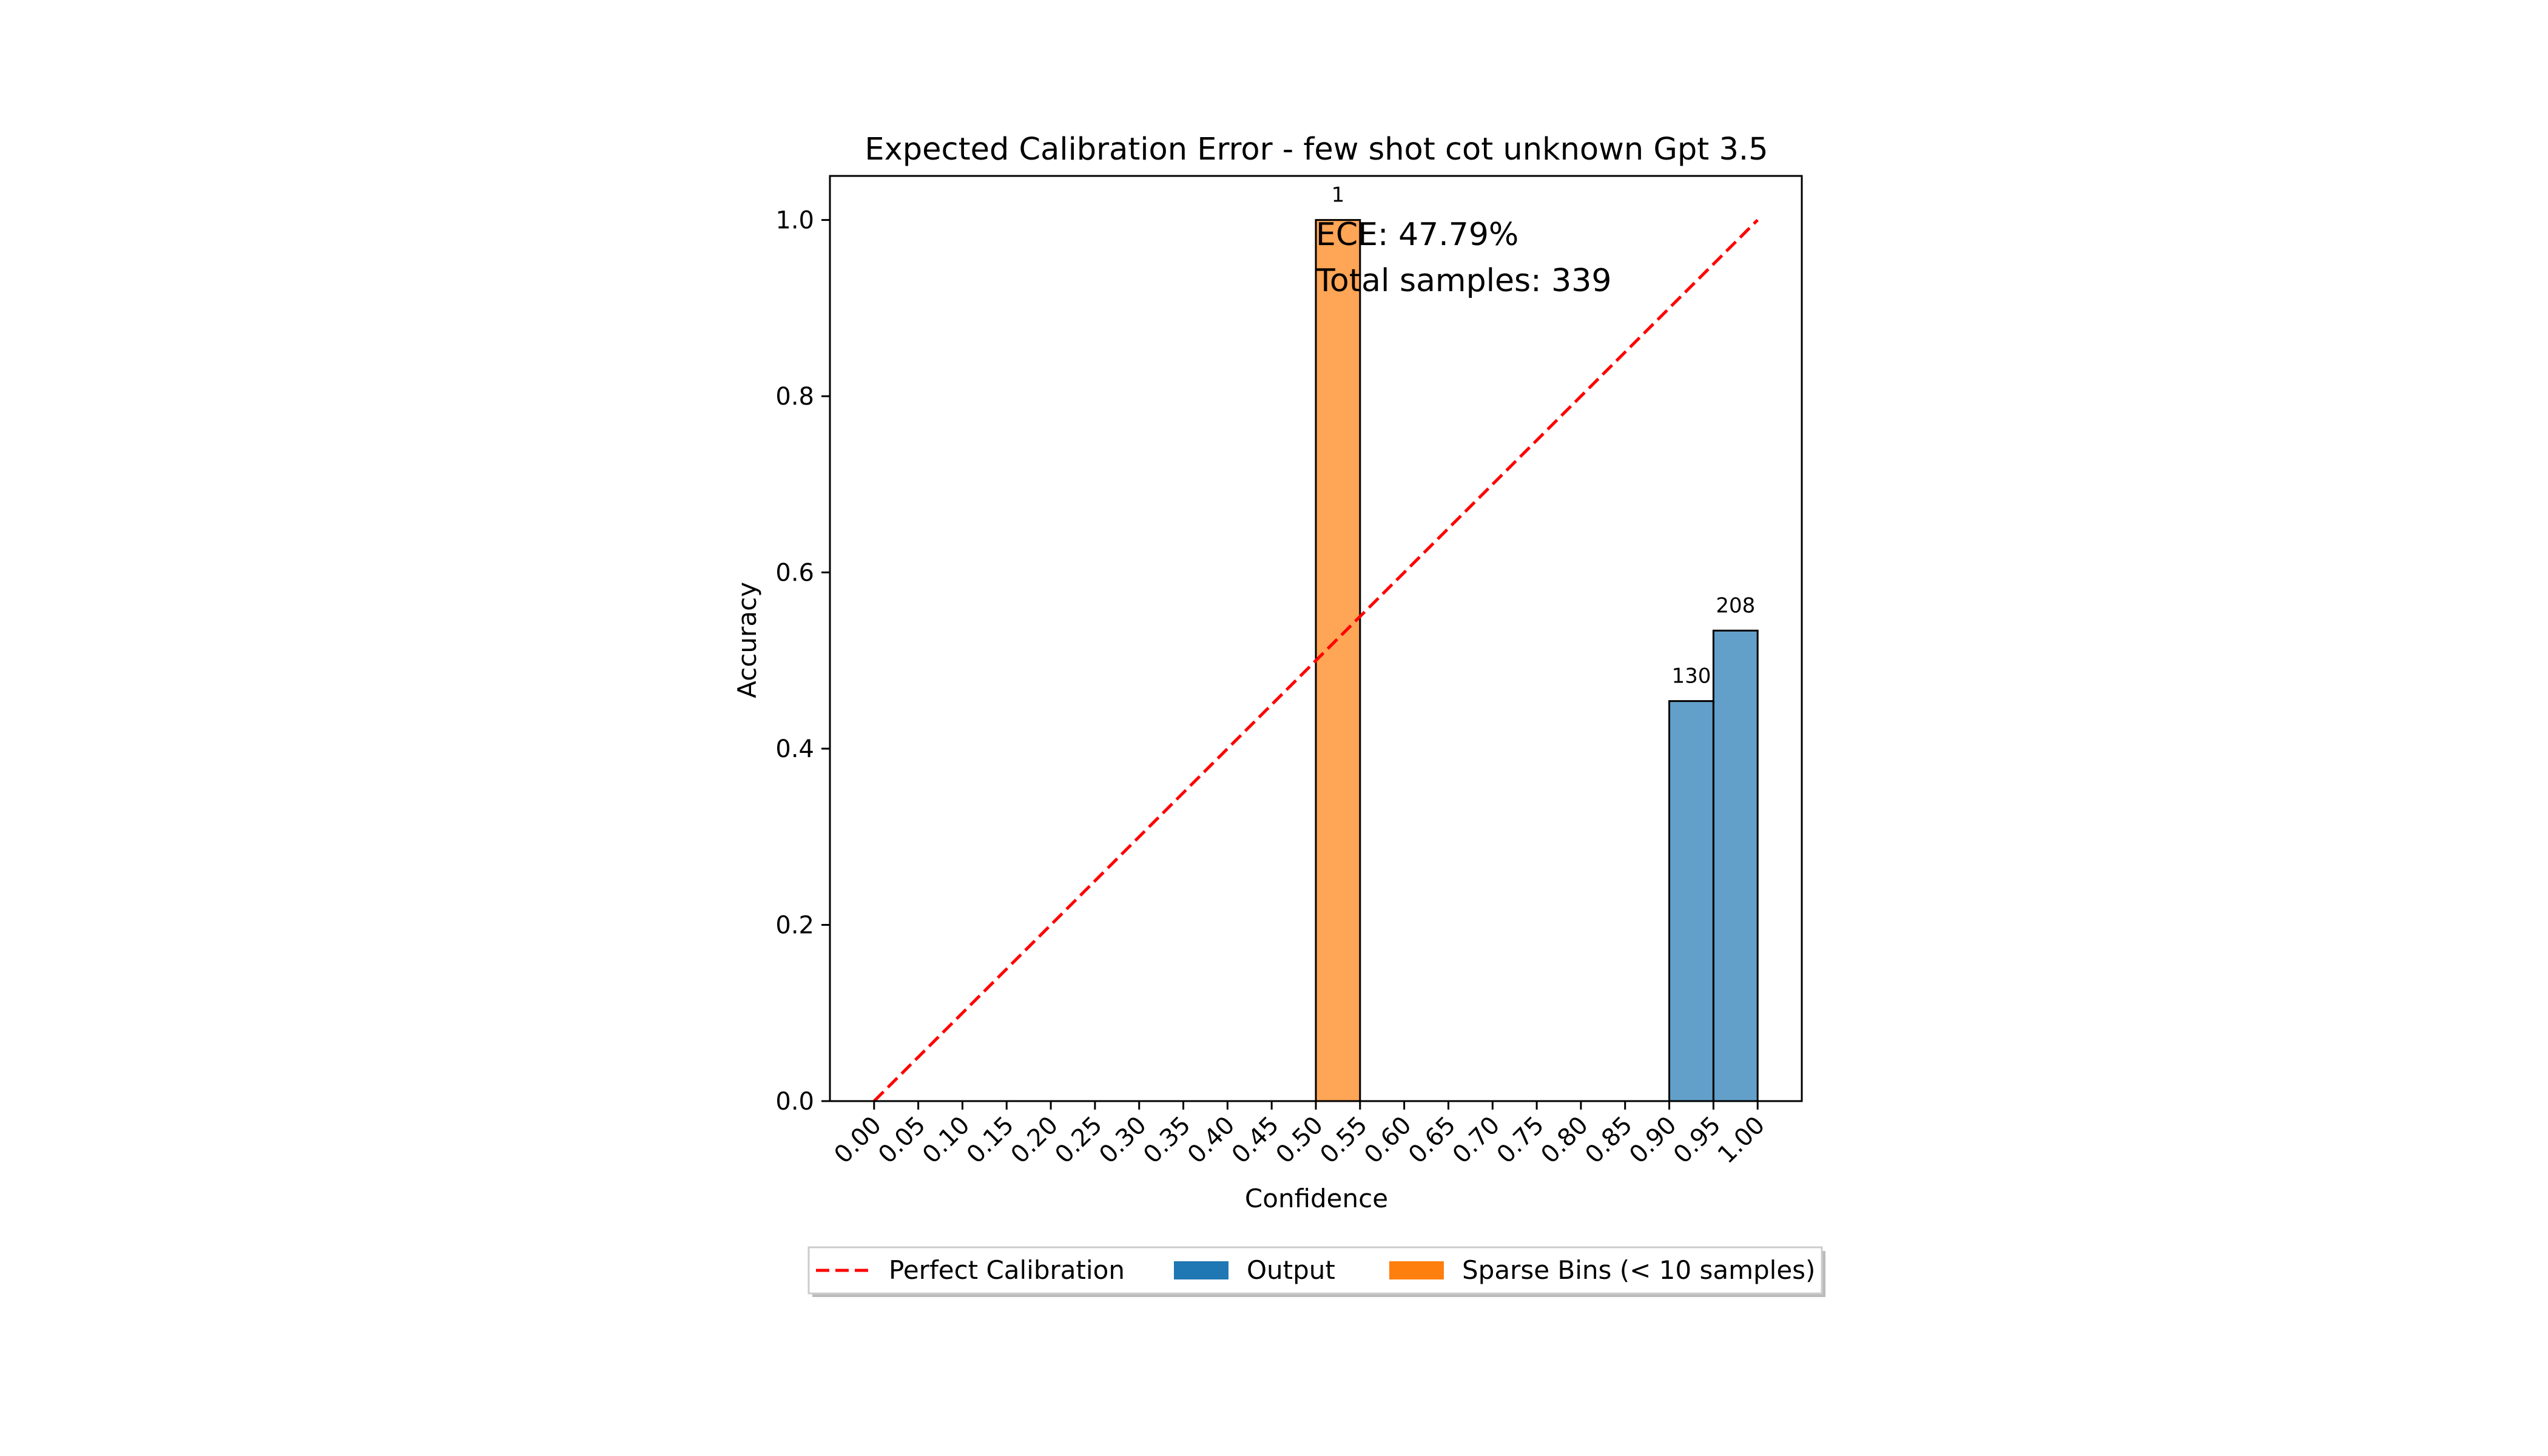 Image resolution: width=2548 pixels, height=1456 pixels. I want to click on x-tick-label: 0.30, so click(1123, 1140).